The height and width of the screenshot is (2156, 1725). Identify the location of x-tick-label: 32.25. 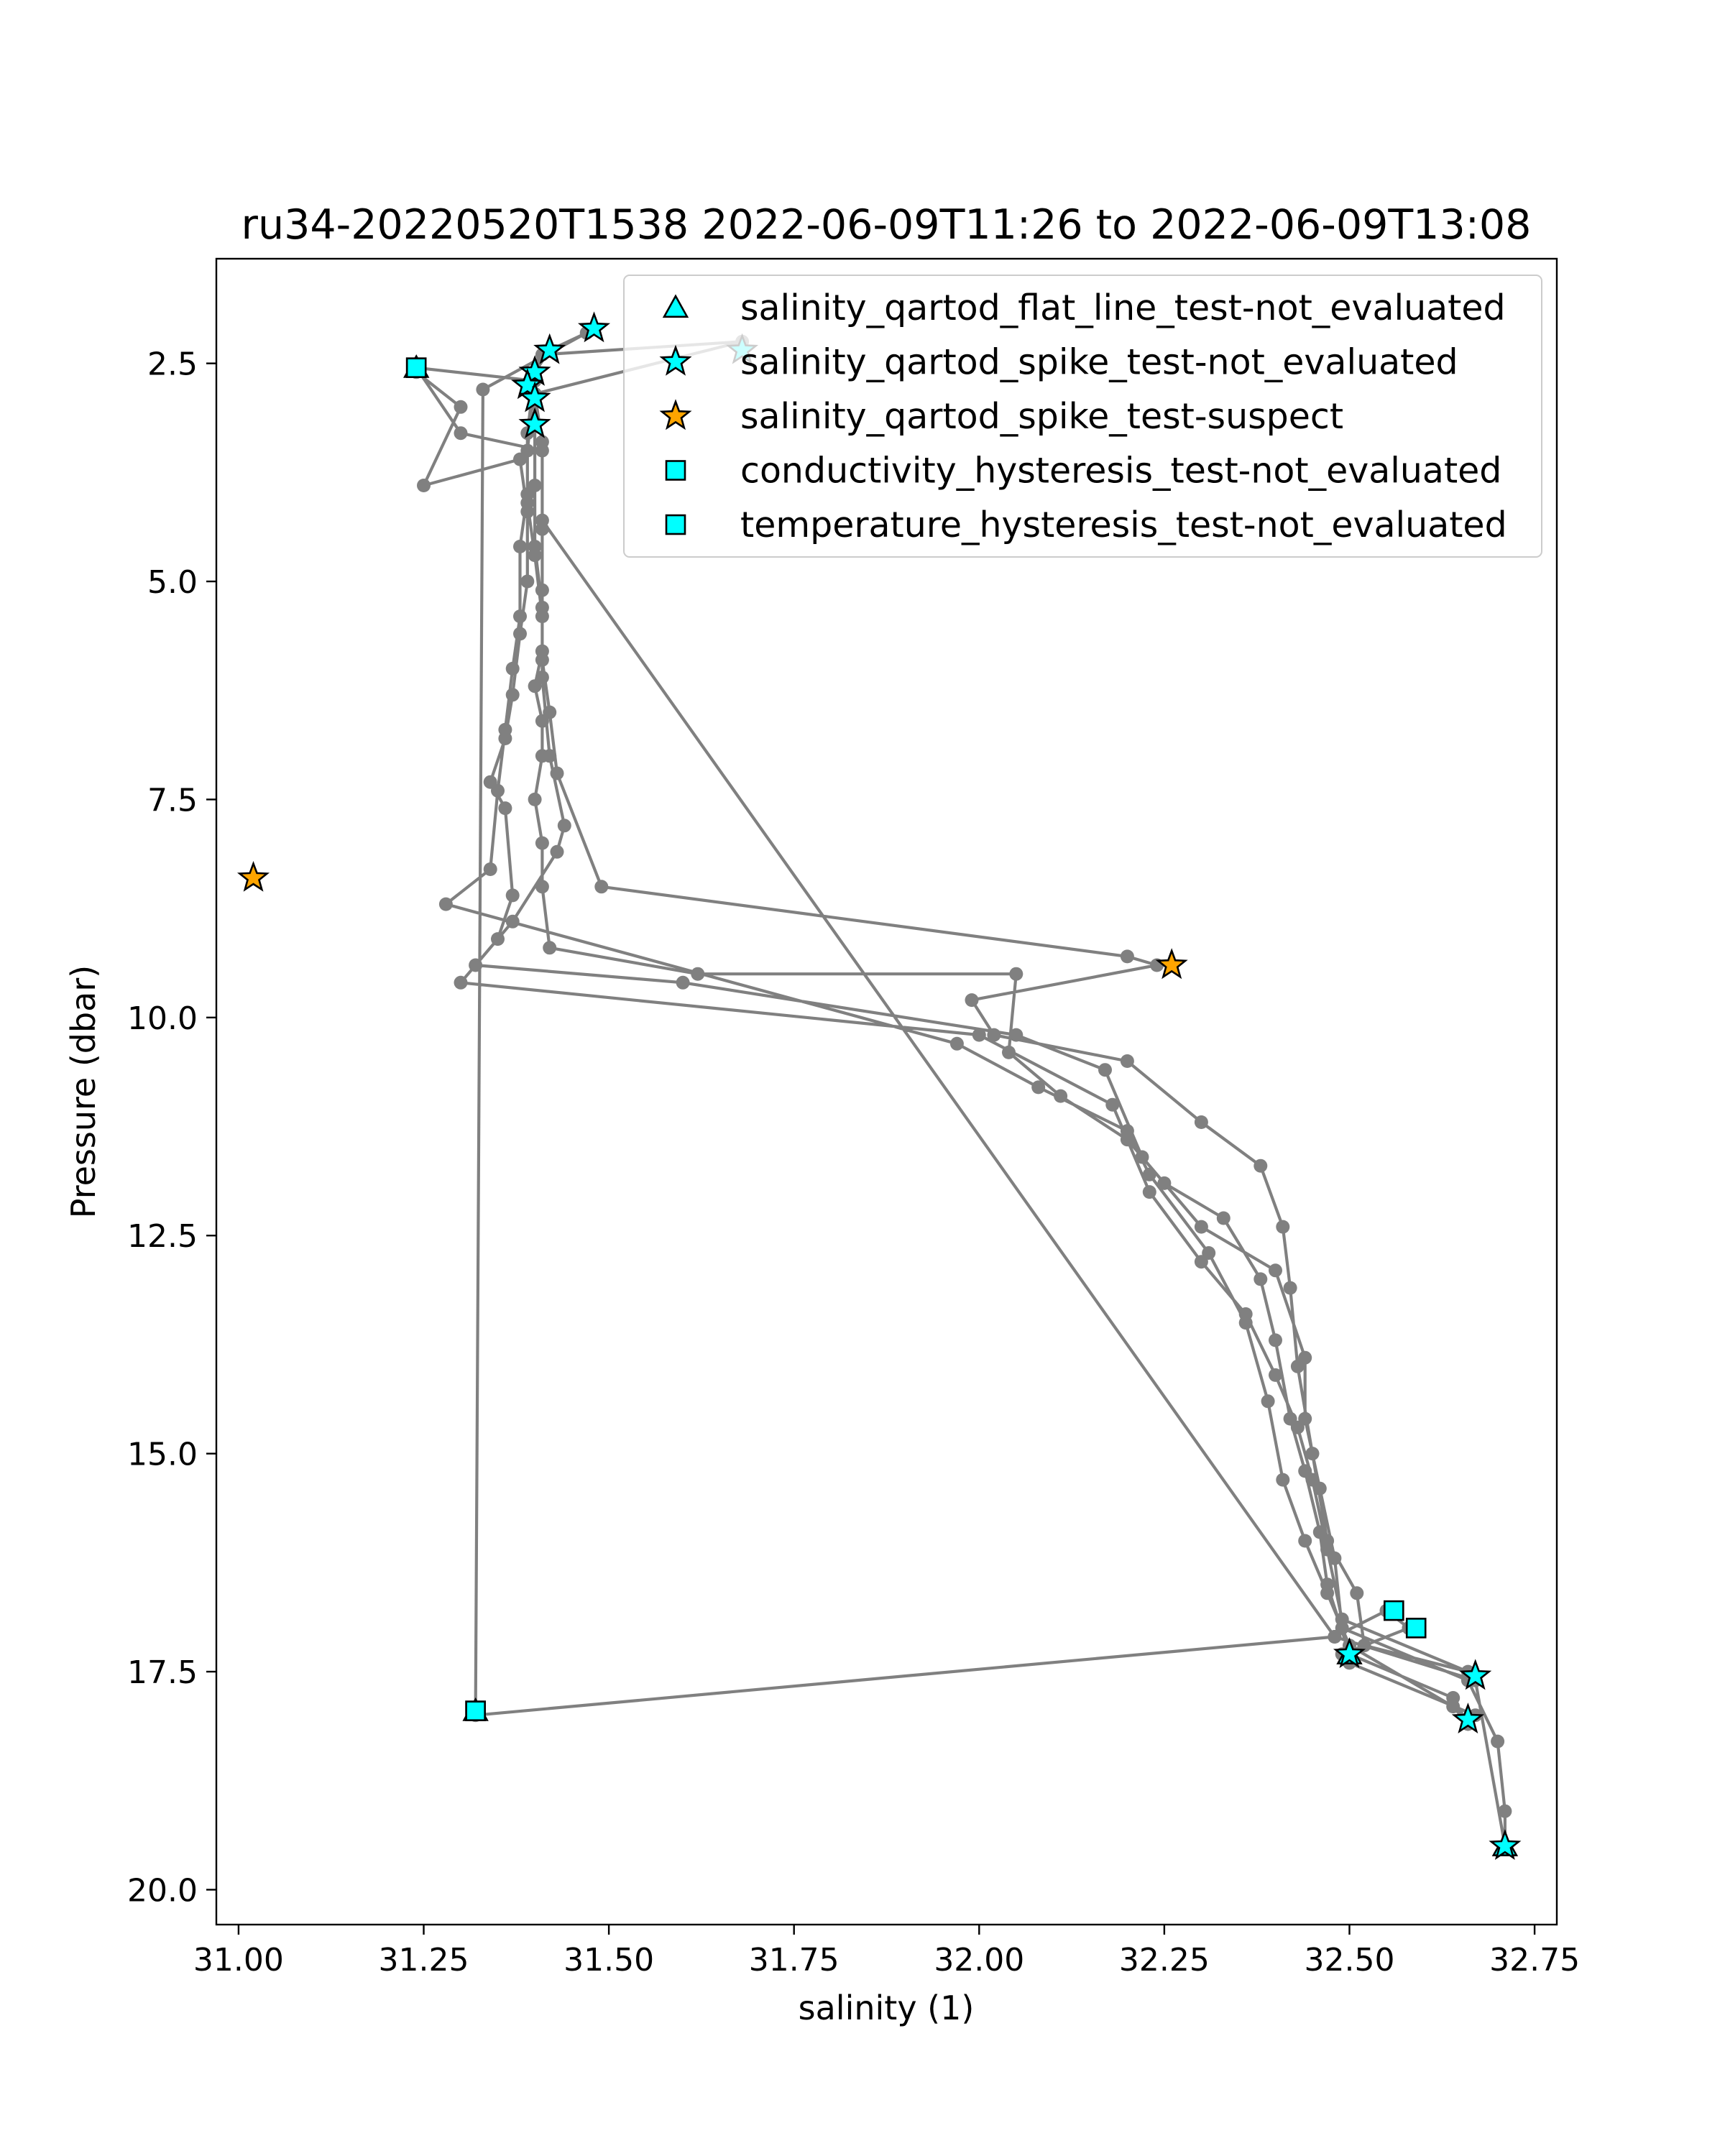
(1164, 1960).